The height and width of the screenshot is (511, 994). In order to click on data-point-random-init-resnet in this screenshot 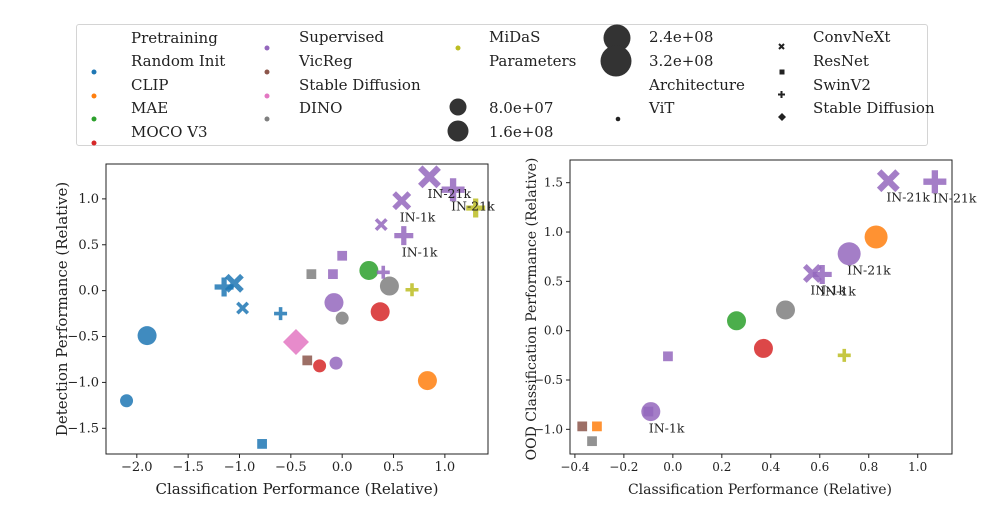, I will do `click(262, 444)`.